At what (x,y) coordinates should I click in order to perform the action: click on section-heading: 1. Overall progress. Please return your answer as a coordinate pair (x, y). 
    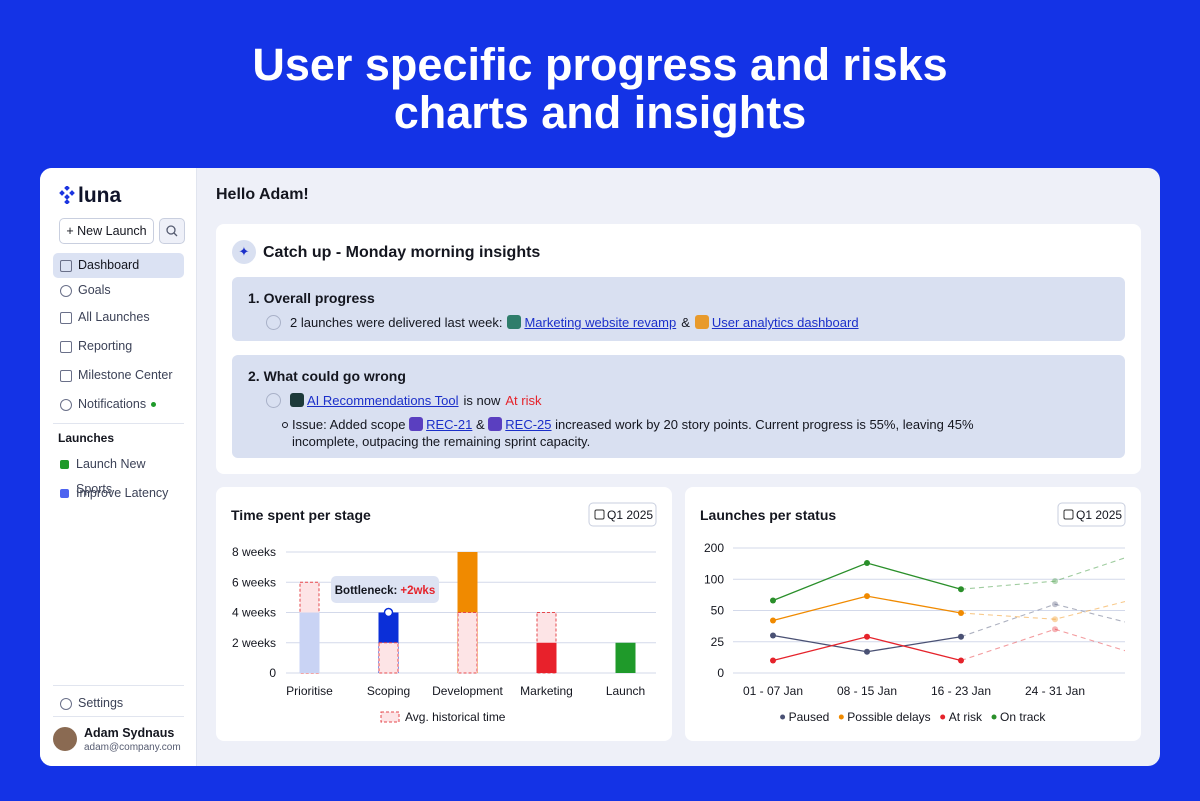
    Looking at the image, I should click on (311, 298).